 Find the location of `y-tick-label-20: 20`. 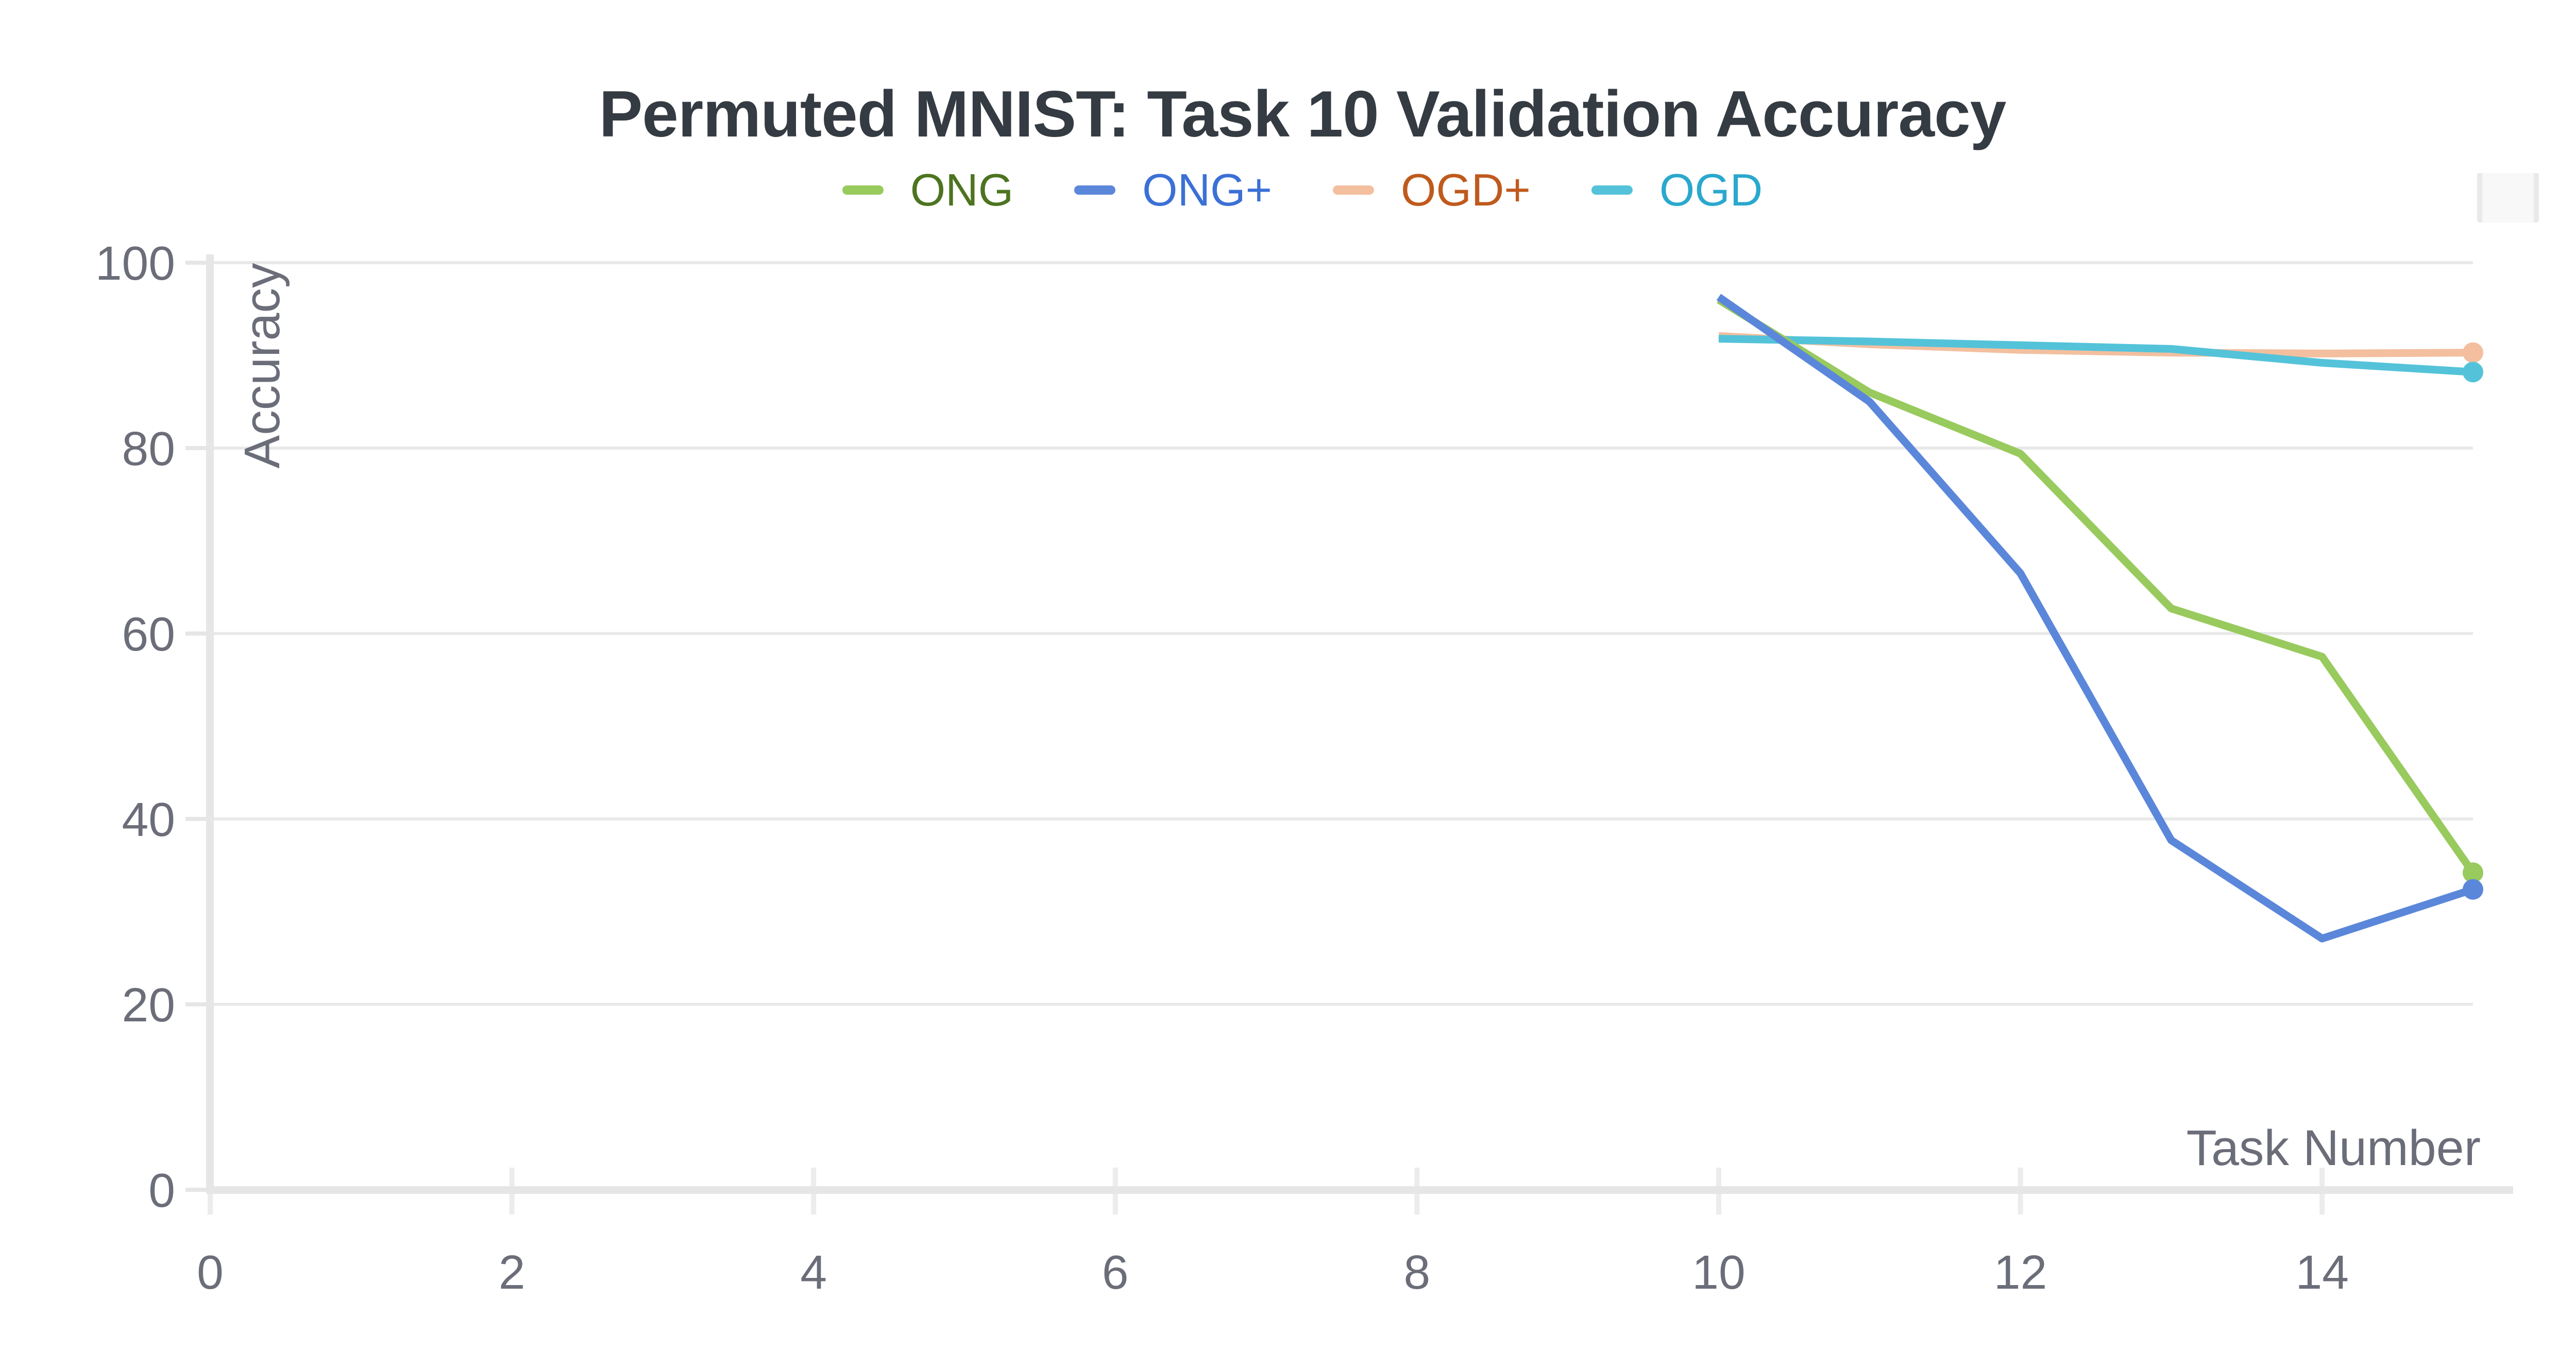

y-tick-label-20: 20 is located at coordinates (148, 1005).